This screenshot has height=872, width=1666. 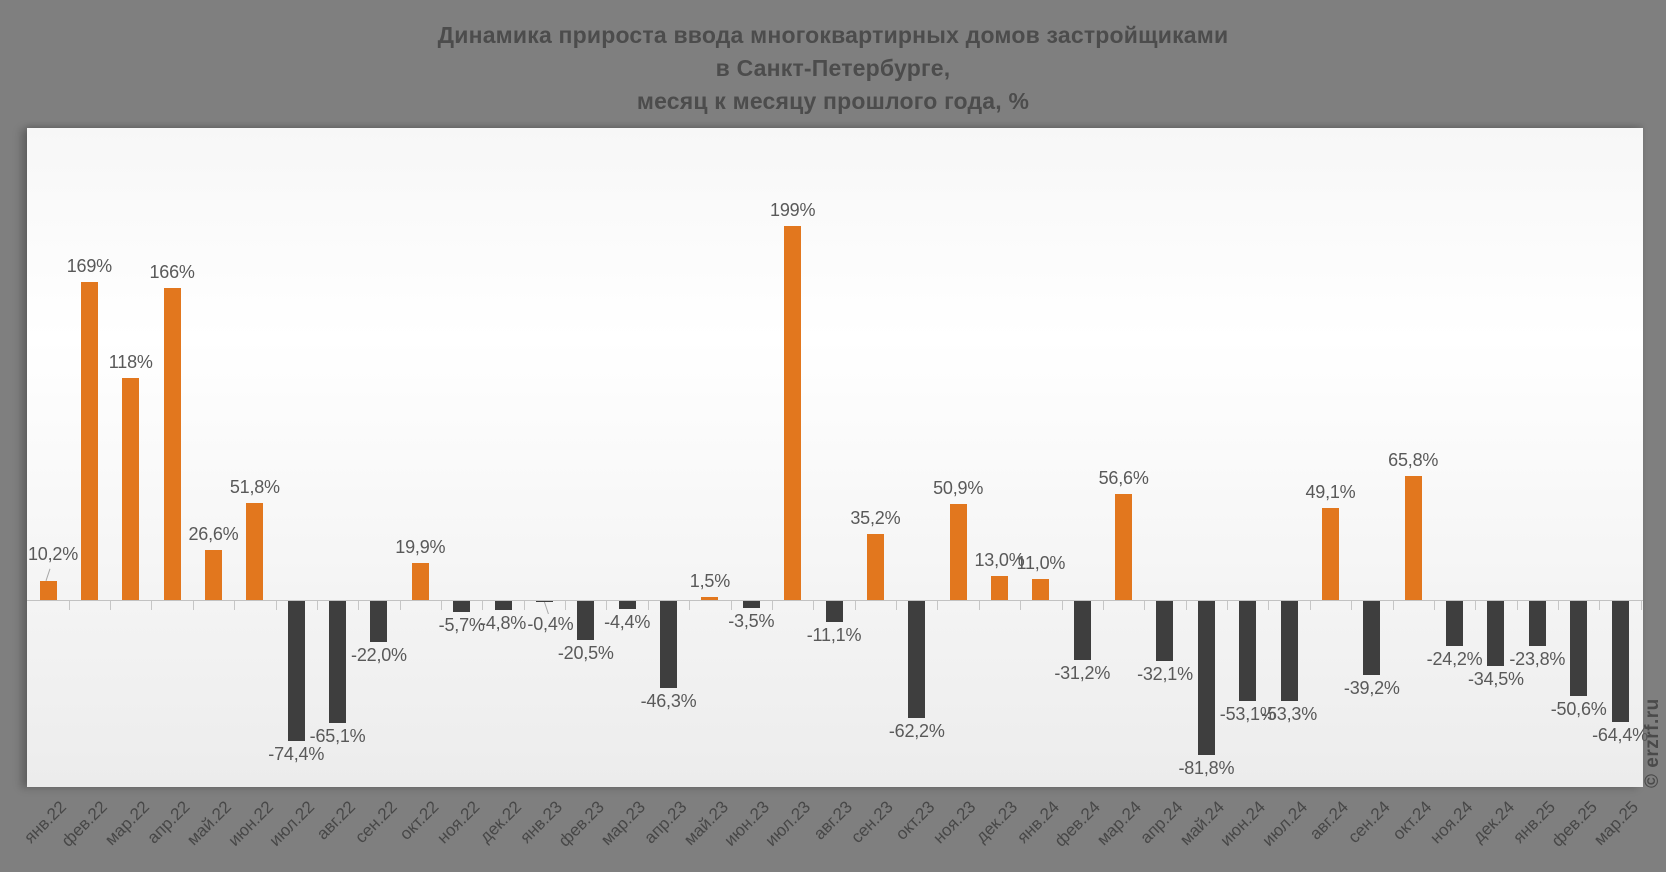 I want to click on value-label-янв.22: 10,2%, so click(x=53, y=553).